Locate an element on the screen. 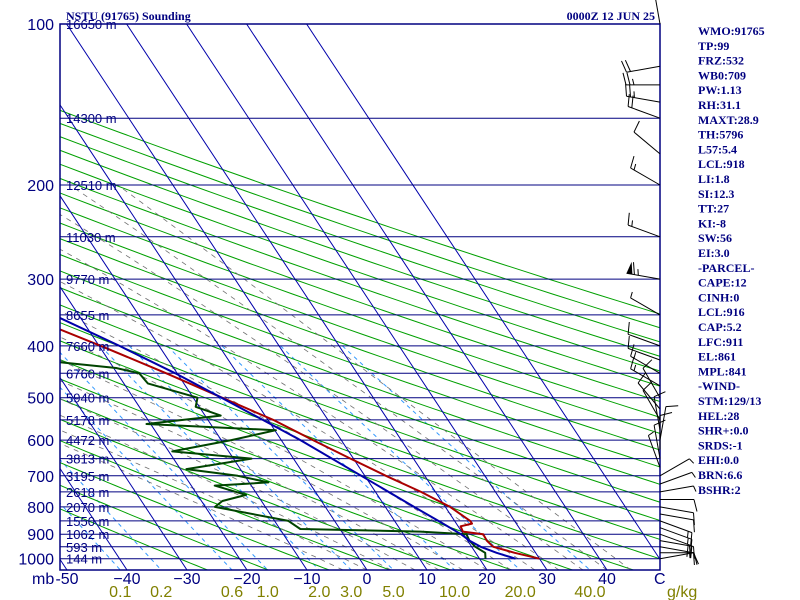 The height and width of the screenshot is (600, 800). temperature-tick-label: −20 is located at coordinates (246, 579).